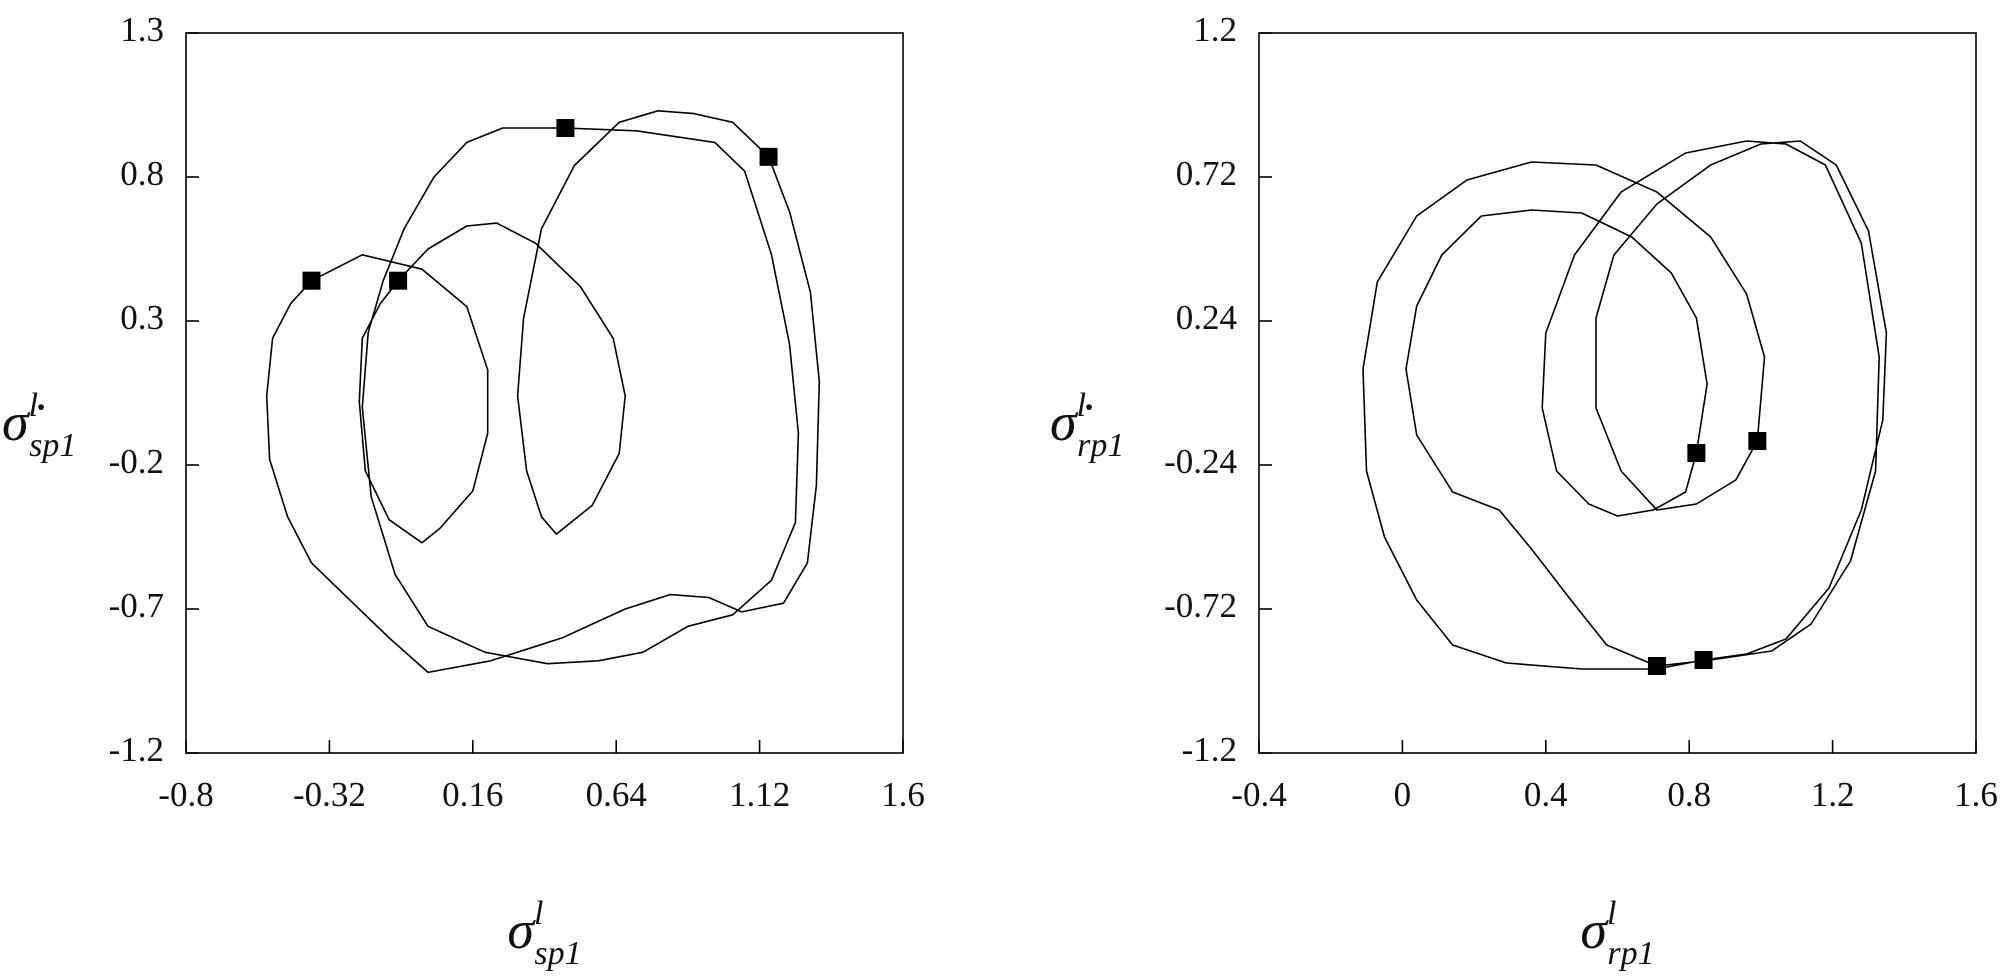 This screenshot has width=2000, height=978. What do you see at coordinates (136, 461) in the screenshot?
I see `y-tick-label: -0.2` at bounding box center [136, 461].